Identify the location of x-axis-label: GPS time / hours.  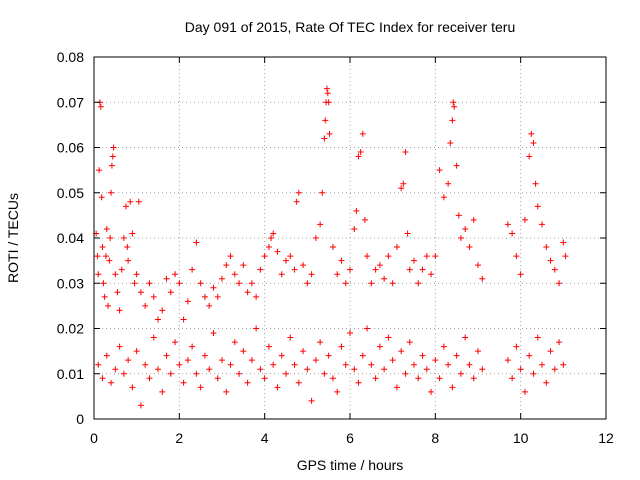
(350, 465).